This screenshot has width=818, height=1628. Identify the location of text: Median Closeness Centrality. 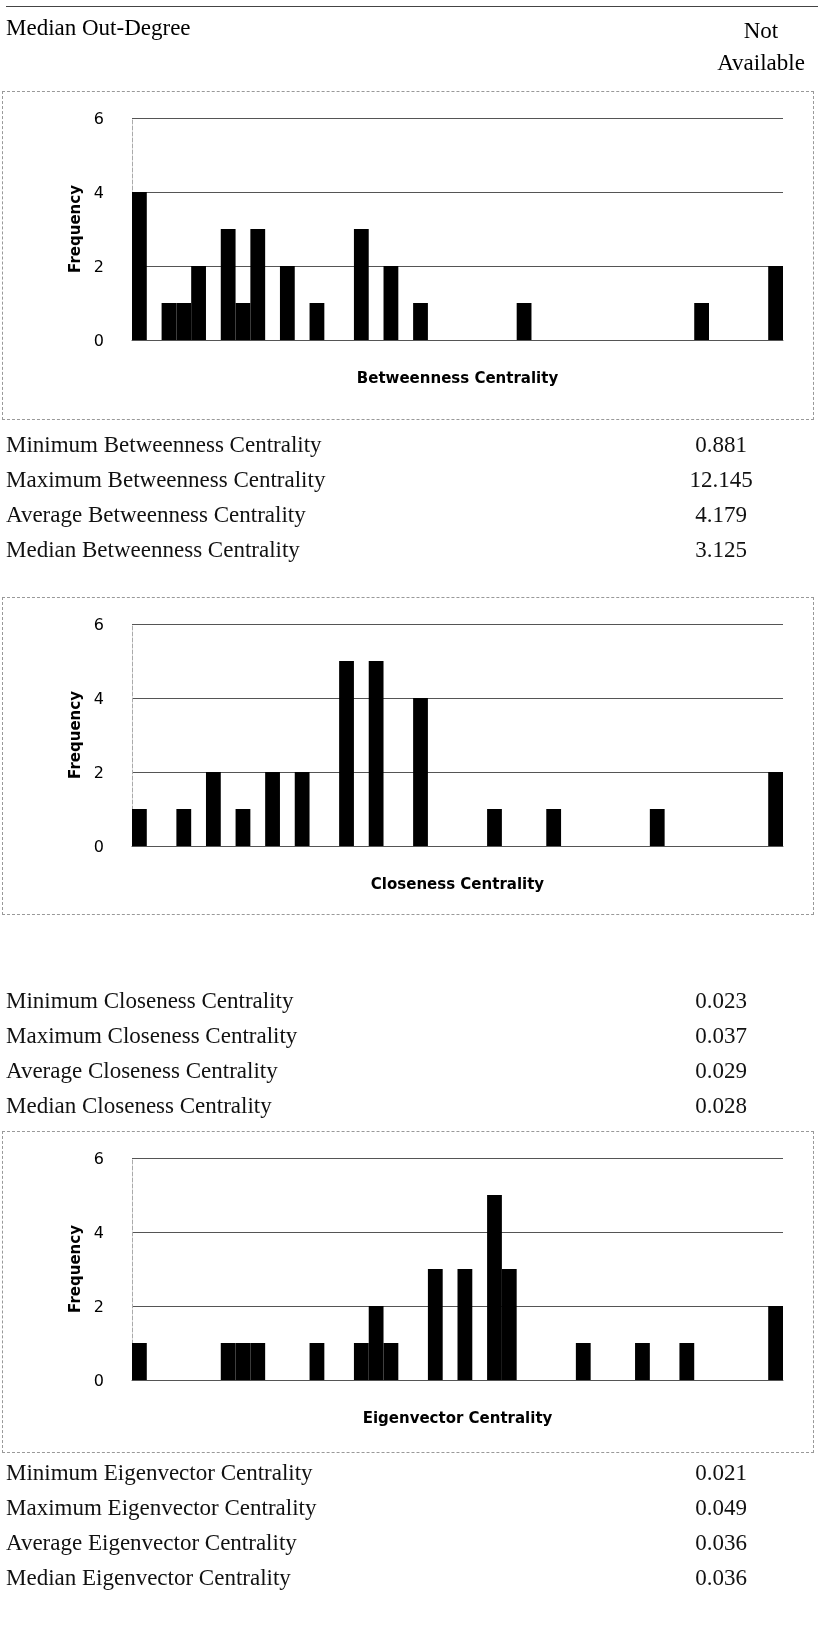
(139, 1105).